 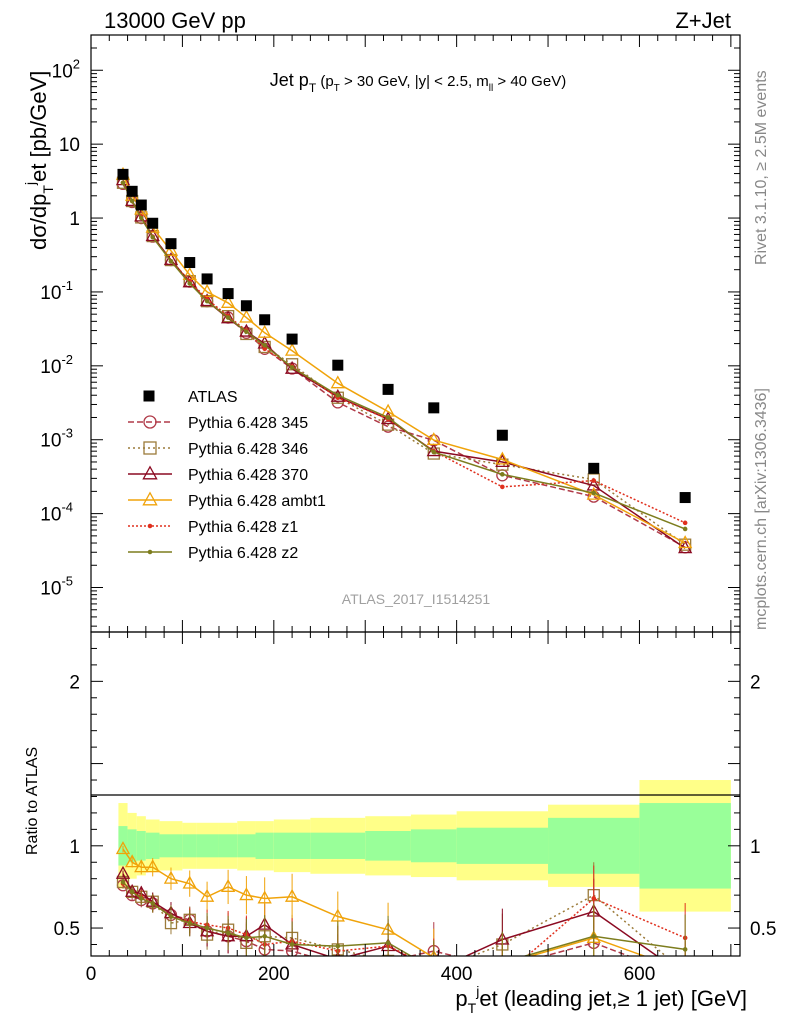 What do you see at coordinates (640, 974) in the screenshot?
I see `x-tick-label: 600` at bounding box center [640, 974].